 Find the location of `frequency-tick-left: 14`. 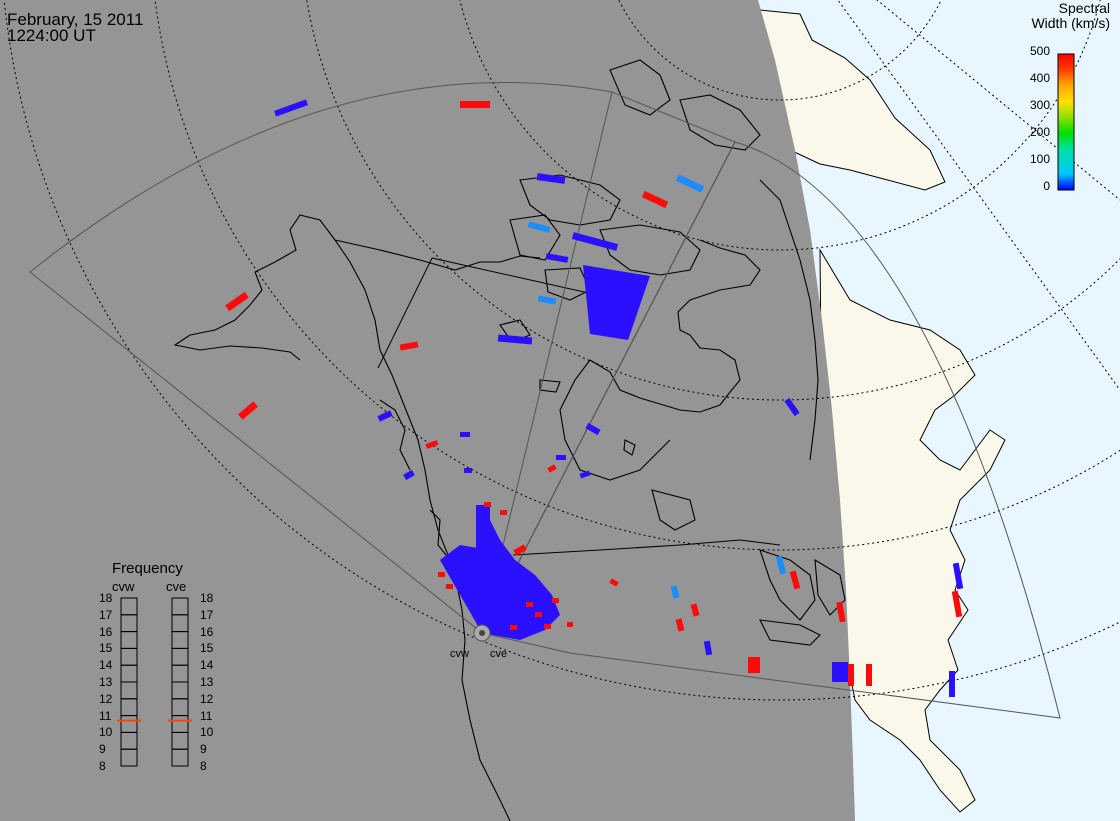

frequency-tick-left: 14 is located at coordinates (106, 665).